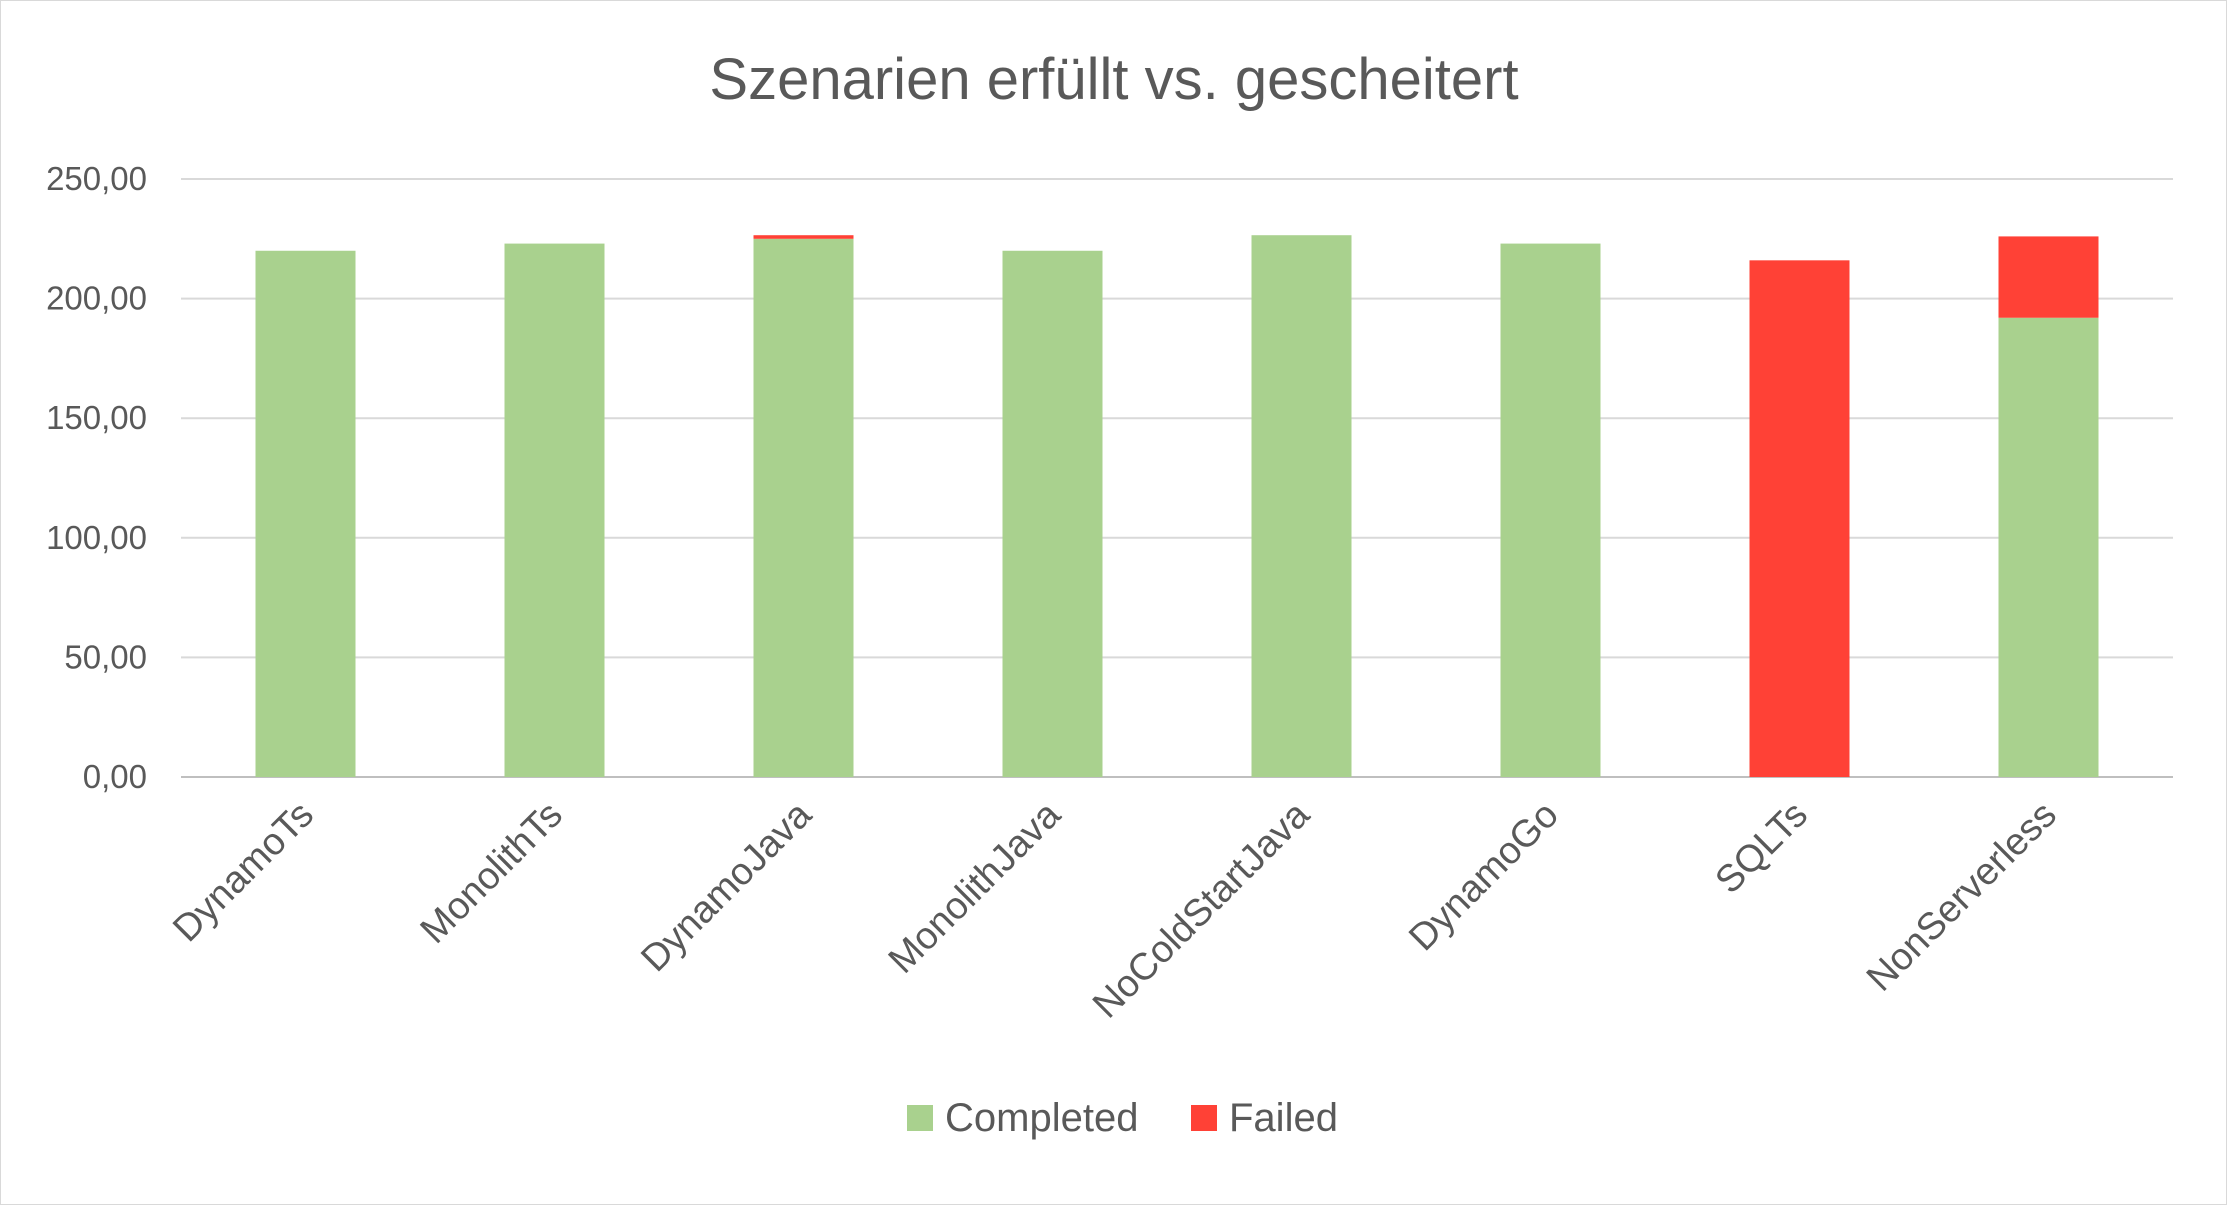  I want to click on bar-completed-dynamojava, so click(803, 508).